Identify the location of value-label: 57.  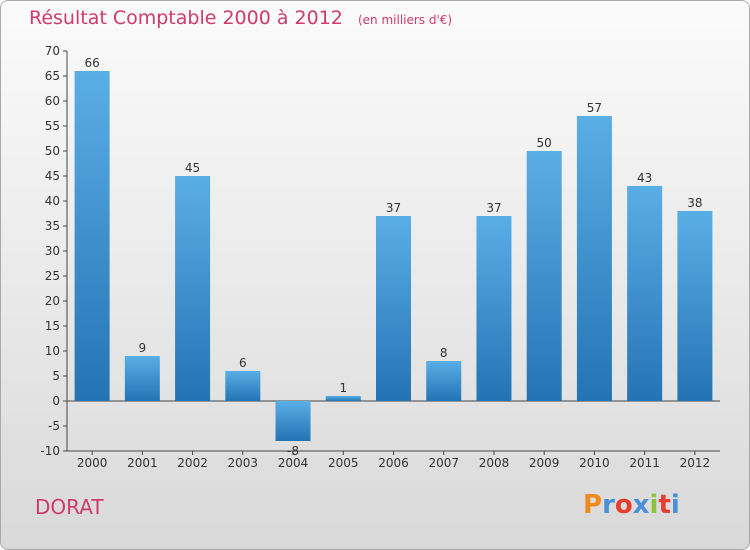
(594, 108).